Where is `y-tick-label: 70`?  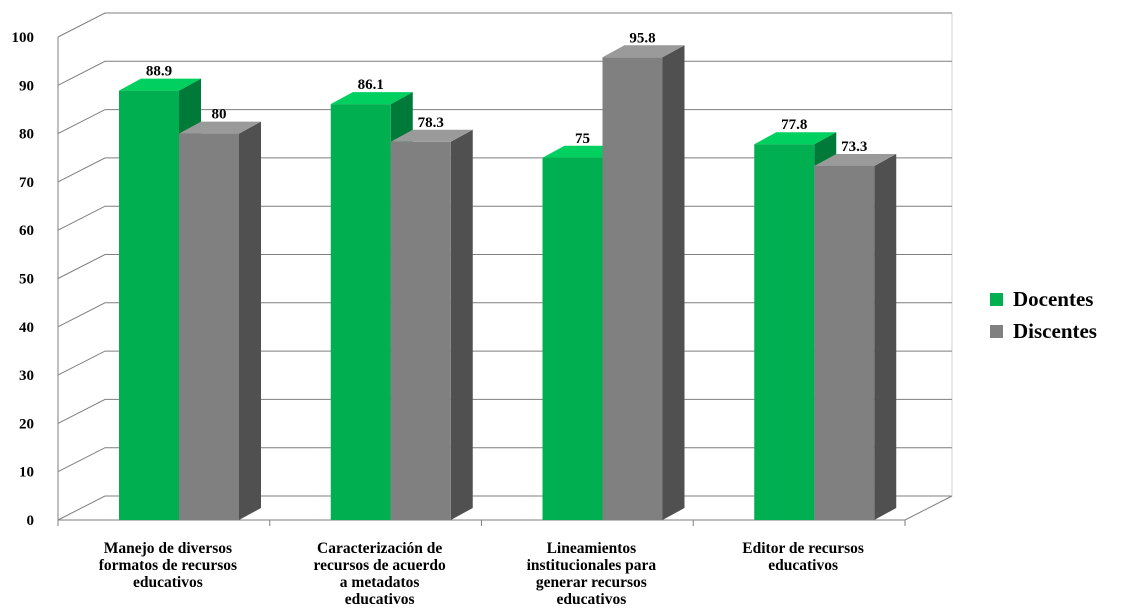
y-tick-label: 70 is located at coordinates (26, 183).